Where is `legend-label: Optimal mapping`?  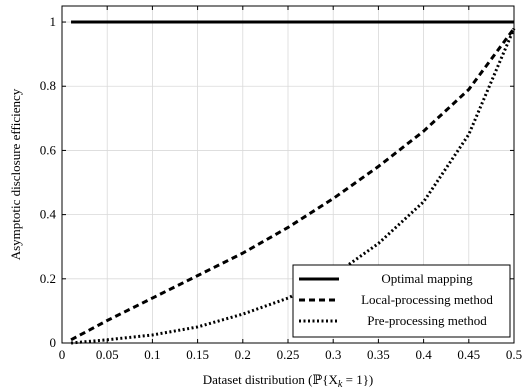
legend-label: Optimal mapping is located at coordinates (427, 278).